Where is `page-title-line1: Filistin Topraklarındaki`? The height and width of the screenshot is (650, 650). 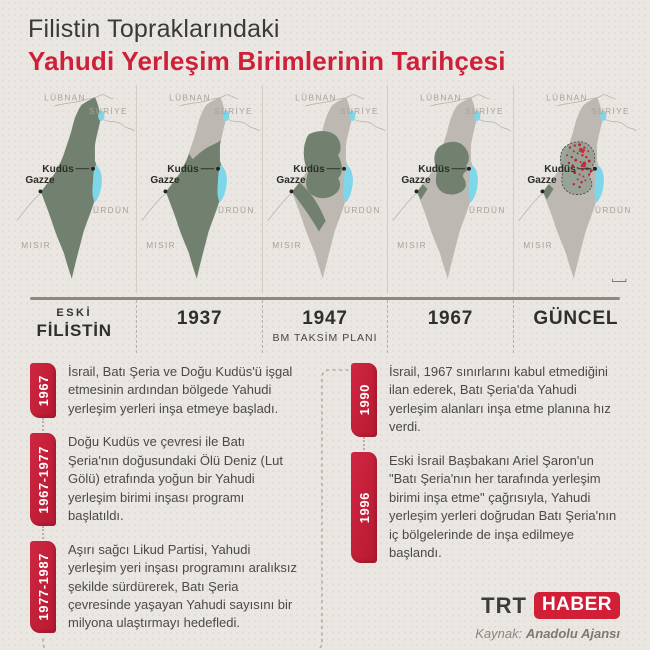
page-title-line1: Filistin Topraklarındaki is located at coordinates (154, 29).